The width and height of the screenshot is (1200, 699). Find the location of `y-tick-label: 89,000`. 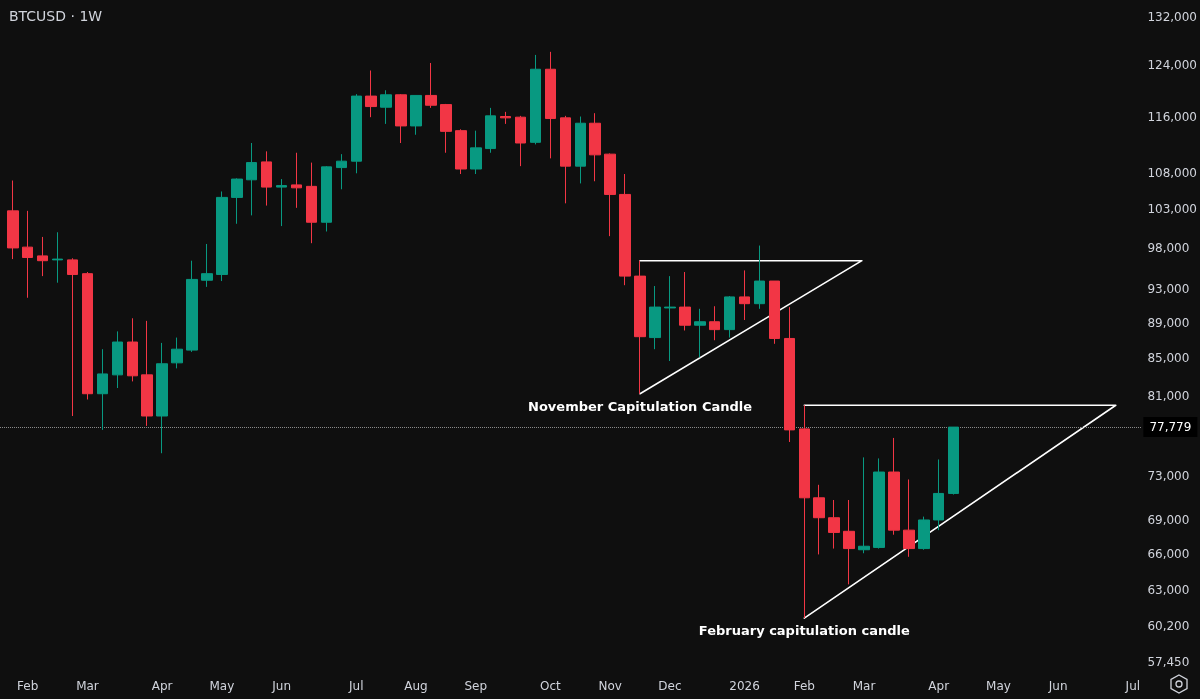

y-tick-label: 89,000 is located at coordinates (1168, 322).